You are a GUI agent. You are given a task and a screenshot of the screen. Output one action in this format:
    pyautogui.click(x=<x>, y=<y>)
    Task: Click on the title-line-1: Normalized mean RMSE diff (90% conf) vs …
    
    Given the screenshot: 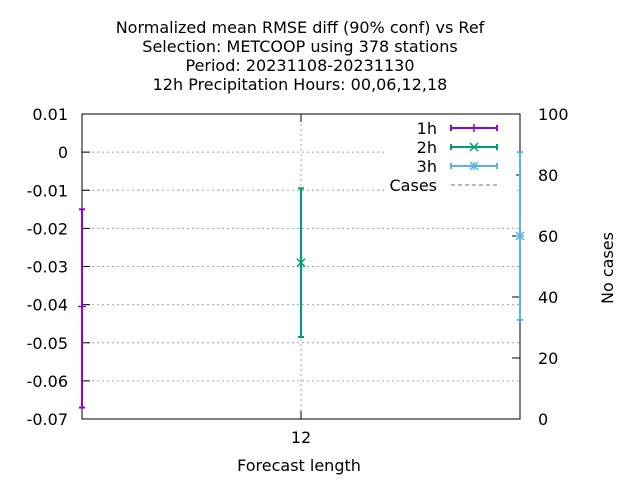 What is the action you would take?
    pyautogui.click(x=300, y=27)
    